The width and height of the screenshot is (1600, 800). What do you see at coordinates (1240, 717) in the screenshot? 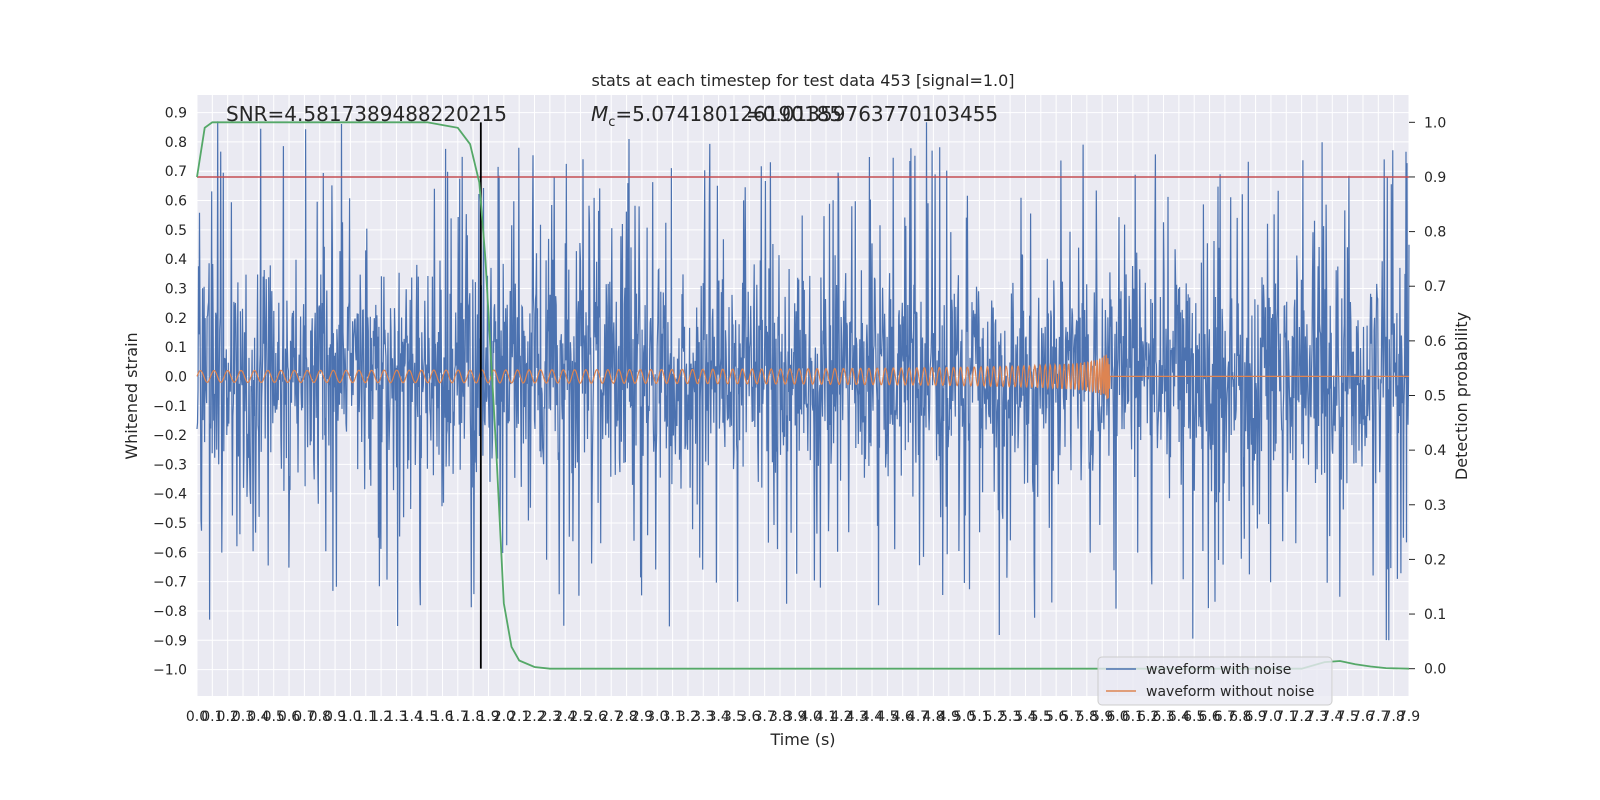
I see `x-tick-label: 6.8` at bounding box center [1240, 717].